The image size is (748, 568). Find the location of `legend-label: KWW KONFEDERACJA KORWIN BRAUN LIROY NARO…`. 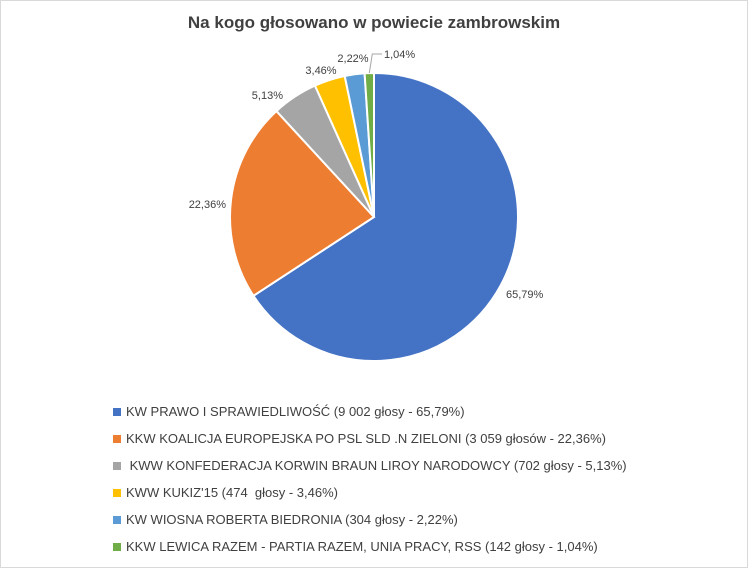

legend-label: KWW KONFEDERACJA KORWIN BRAUN LIROY NARO… is located at coordinates (376, 465).